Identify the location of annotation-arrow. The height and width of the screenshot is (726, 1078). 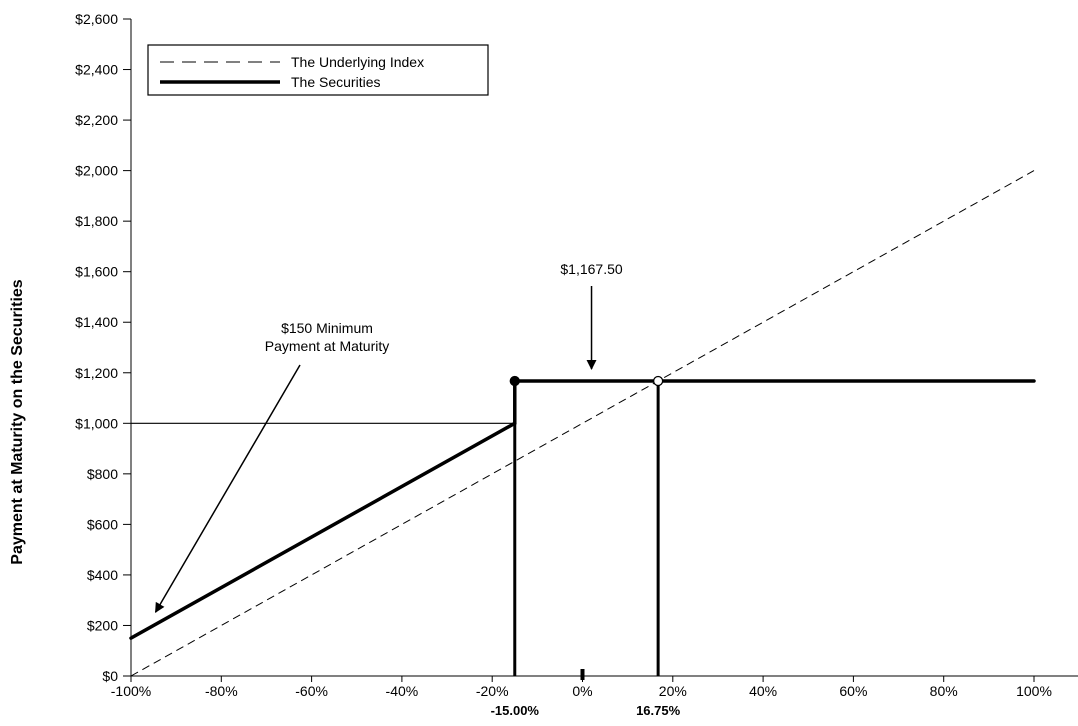
(227, 488).